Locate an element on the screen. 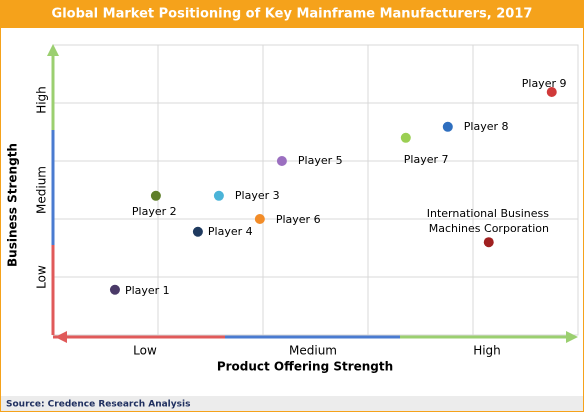  point-label: Player 4 is located at coordinates (230, 231).